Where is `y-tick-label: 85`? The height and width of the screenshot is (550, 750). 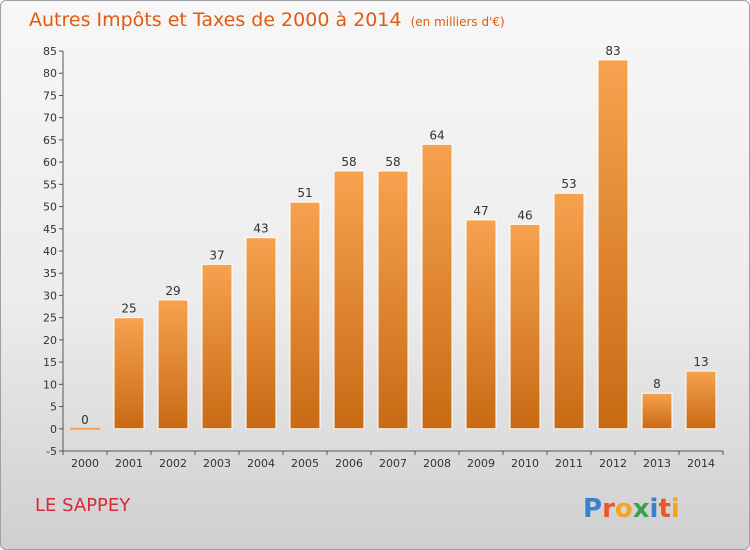 y-tick-label: 85 is located at coordinates (50, 51).